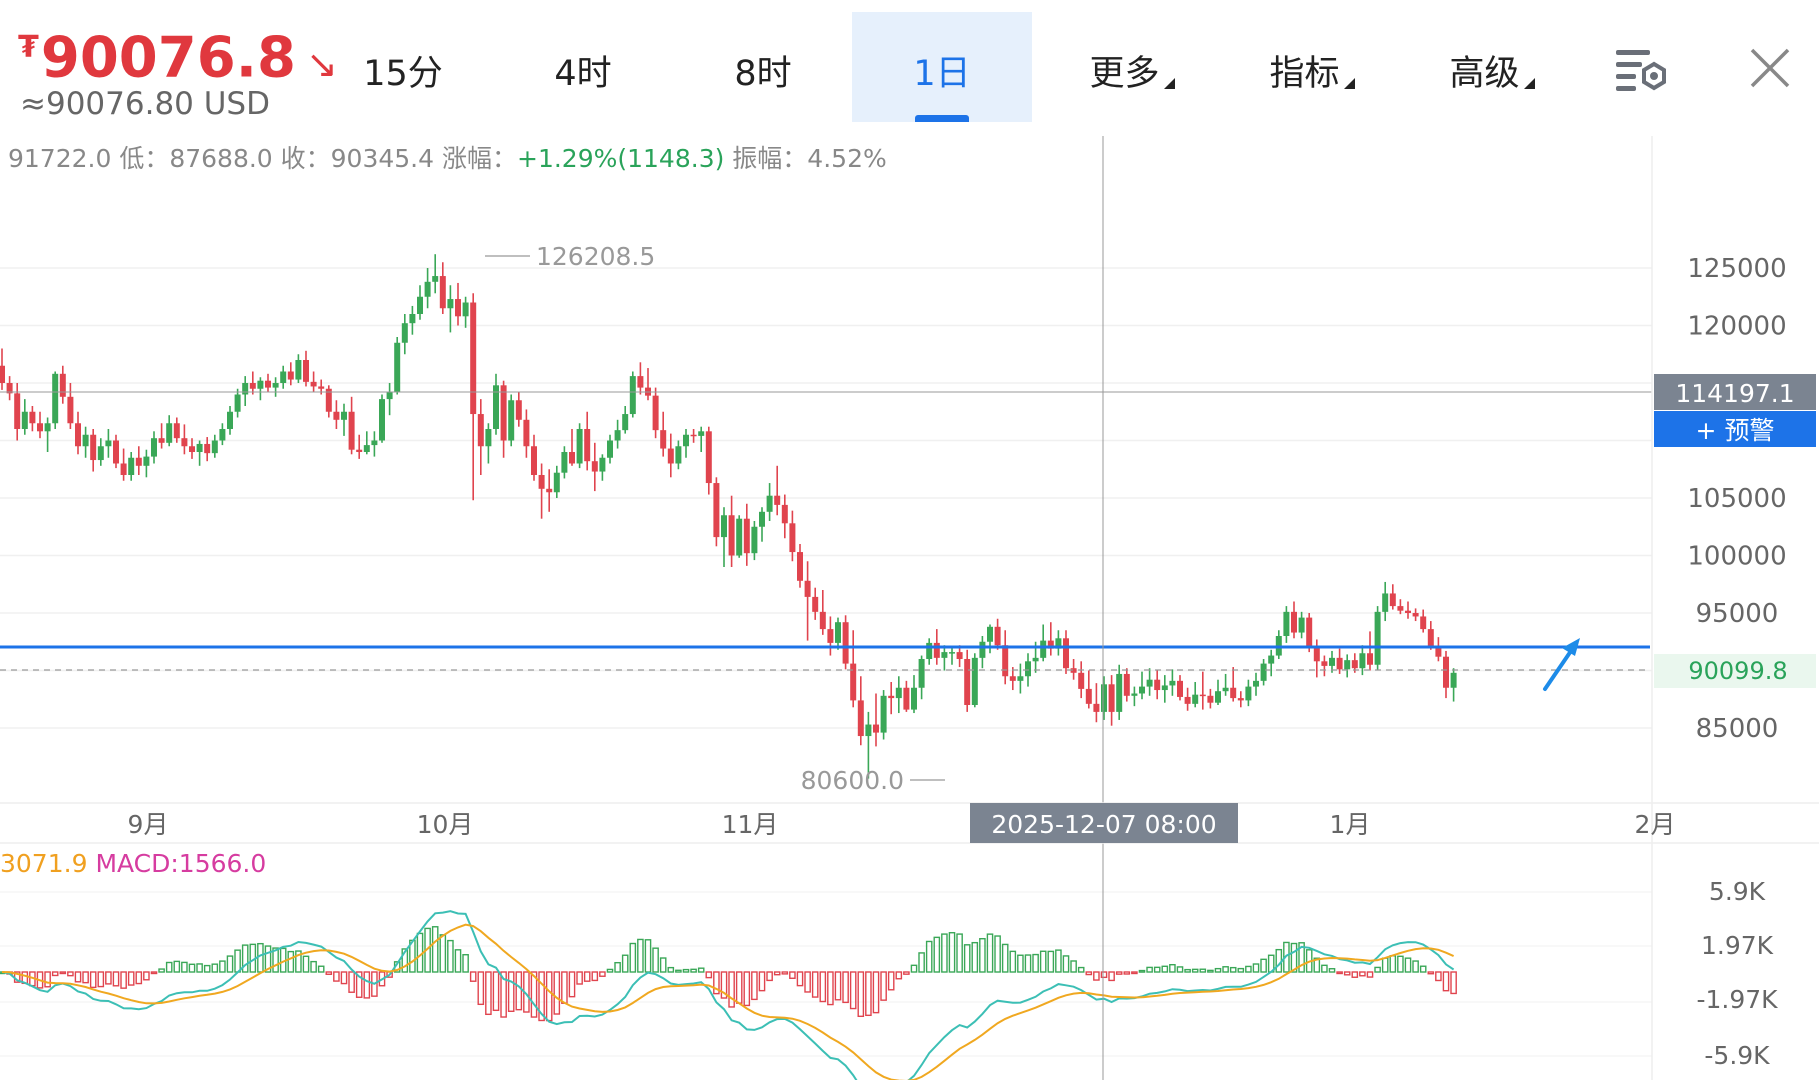 The width and height of the screenshot is (1819, 1080). Describe the element at coordinates (1559, 668) in the screenshot. I see `trend-arrow-shaft` at that location.